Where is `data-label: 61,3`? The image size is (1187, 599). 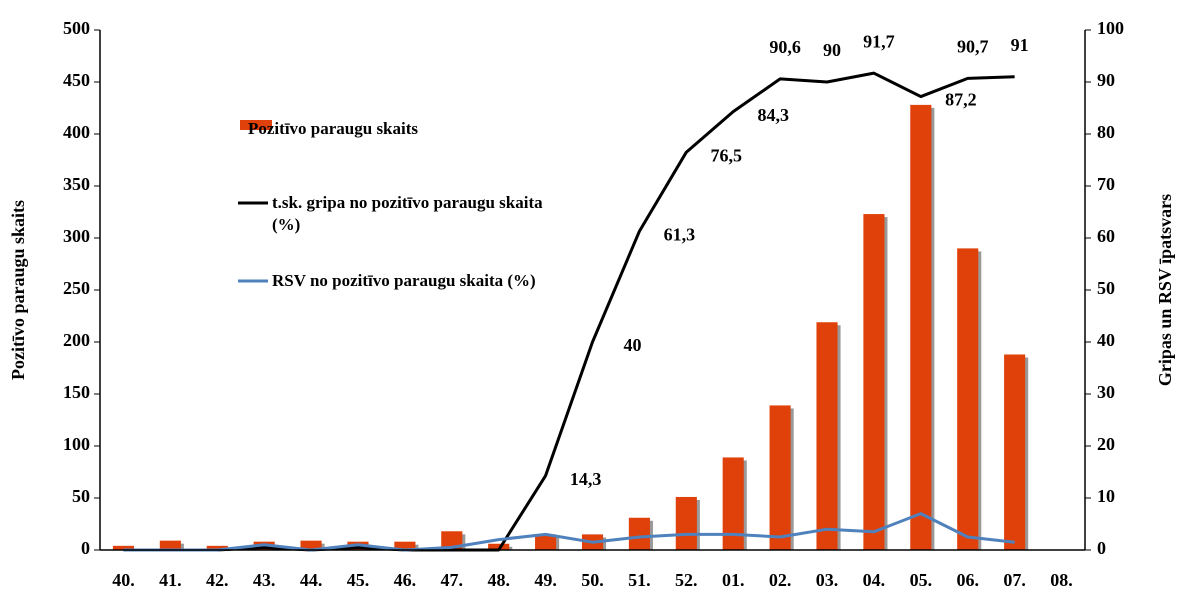 data-label: 61,3 is located at coordinates (680, 234).